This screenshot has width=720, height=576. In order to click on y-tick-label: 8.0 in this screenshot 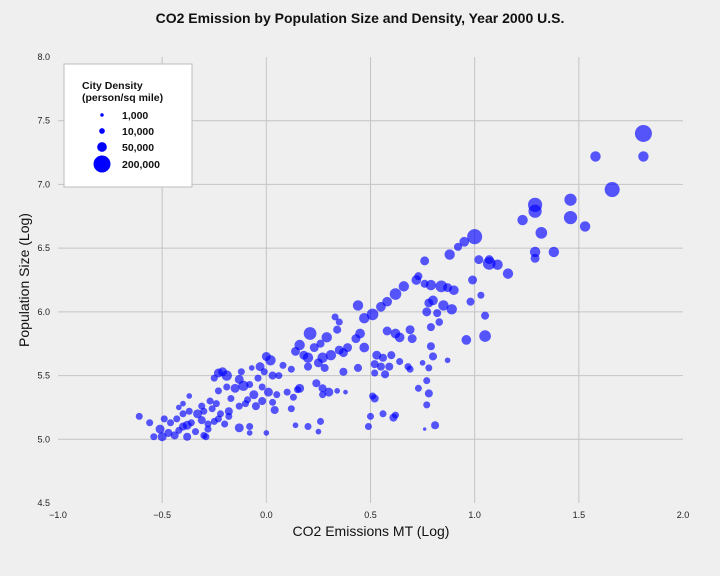, I will do `click(43, 57)`.